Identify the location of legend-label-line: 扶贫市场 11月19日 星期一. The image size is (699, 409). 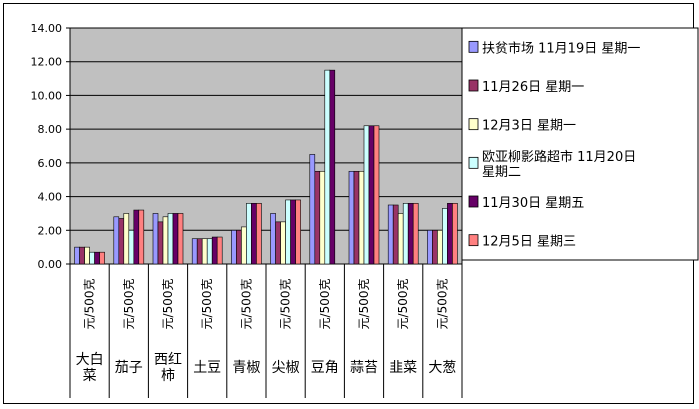
(561, 48).